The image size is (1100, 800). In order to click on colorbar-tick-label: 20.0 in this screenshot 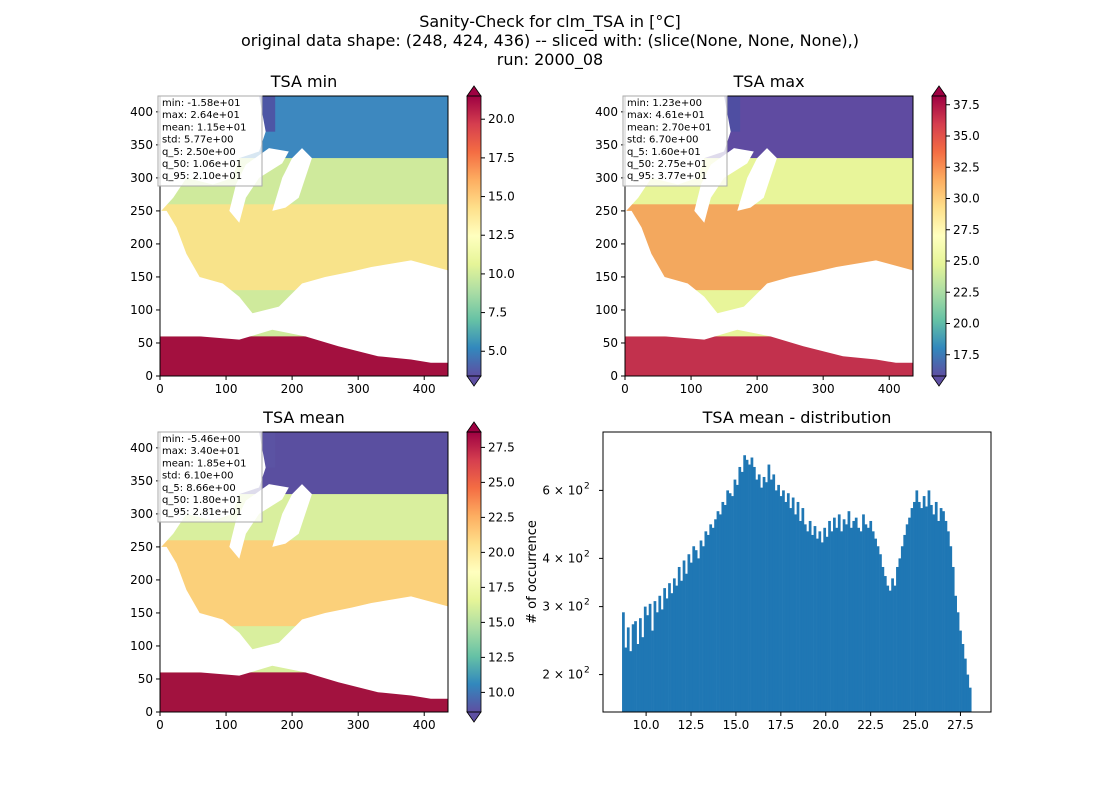, I will do `click(966, 324)`.